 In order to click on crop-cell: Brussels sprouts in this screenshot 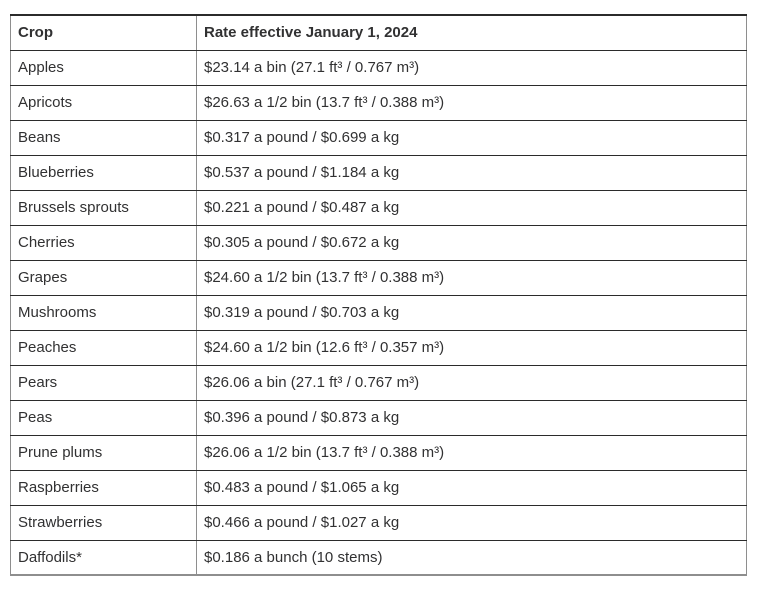, I will do `click(103, 208)`.